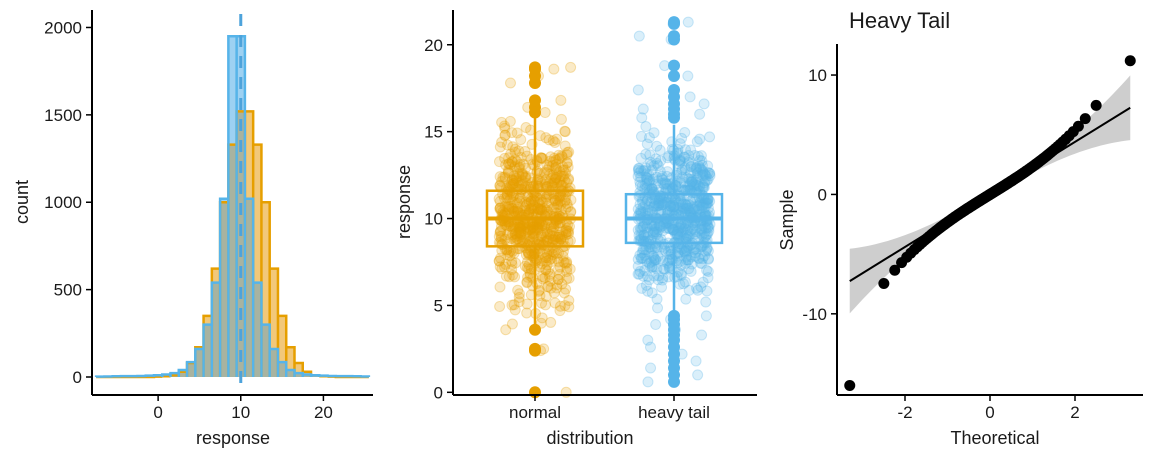  What do you see at coordinates (850, 385) in the screenshot?
I see `qq-point-extreme` at bounding box center [850, 385].